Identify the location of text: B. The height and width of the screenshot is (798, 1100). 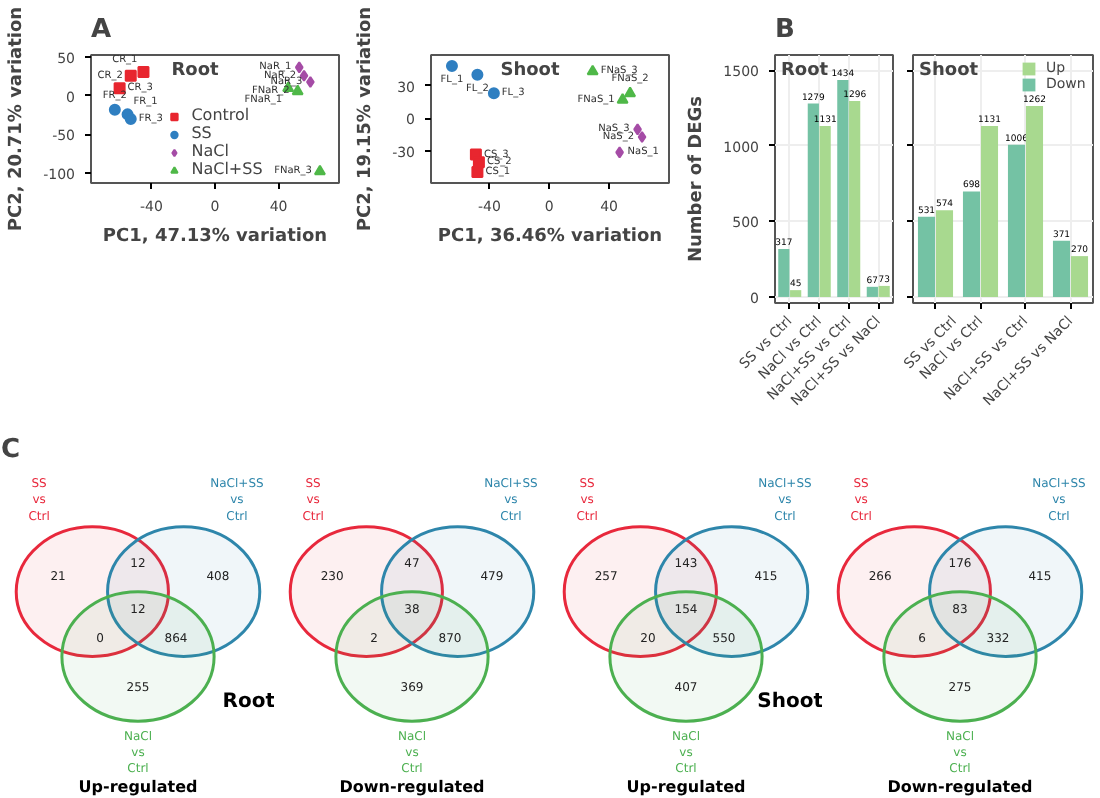
(785, 30).